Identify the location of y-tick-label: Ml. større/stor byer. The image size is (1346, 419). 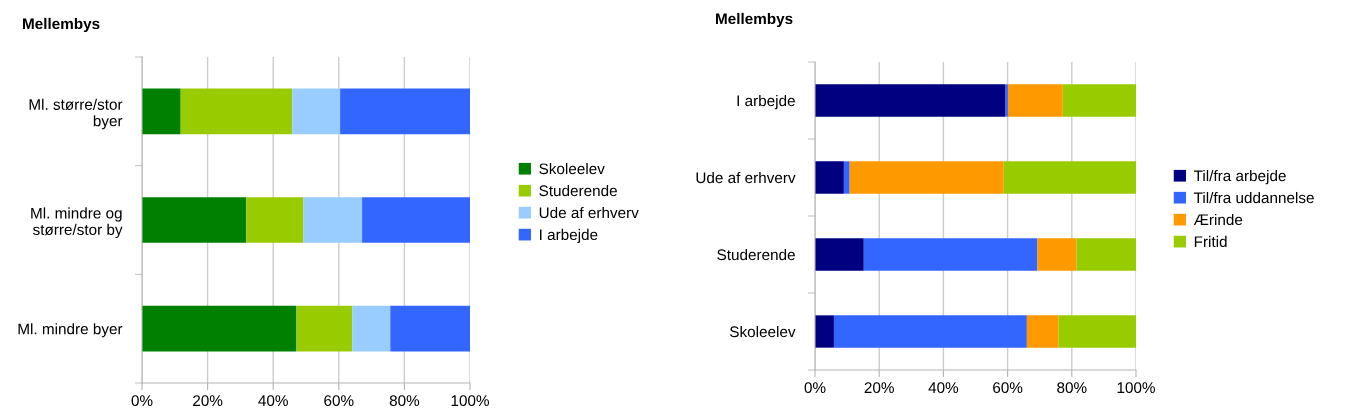
(76, 114).